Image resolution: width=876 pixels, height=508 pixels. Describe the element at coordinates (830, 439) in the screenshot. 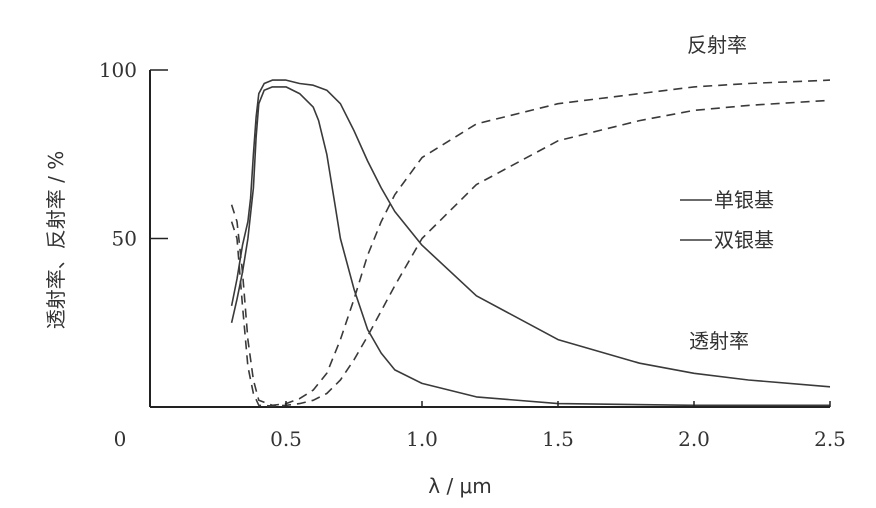

I see `x-tick-label: 2.5` at that location.